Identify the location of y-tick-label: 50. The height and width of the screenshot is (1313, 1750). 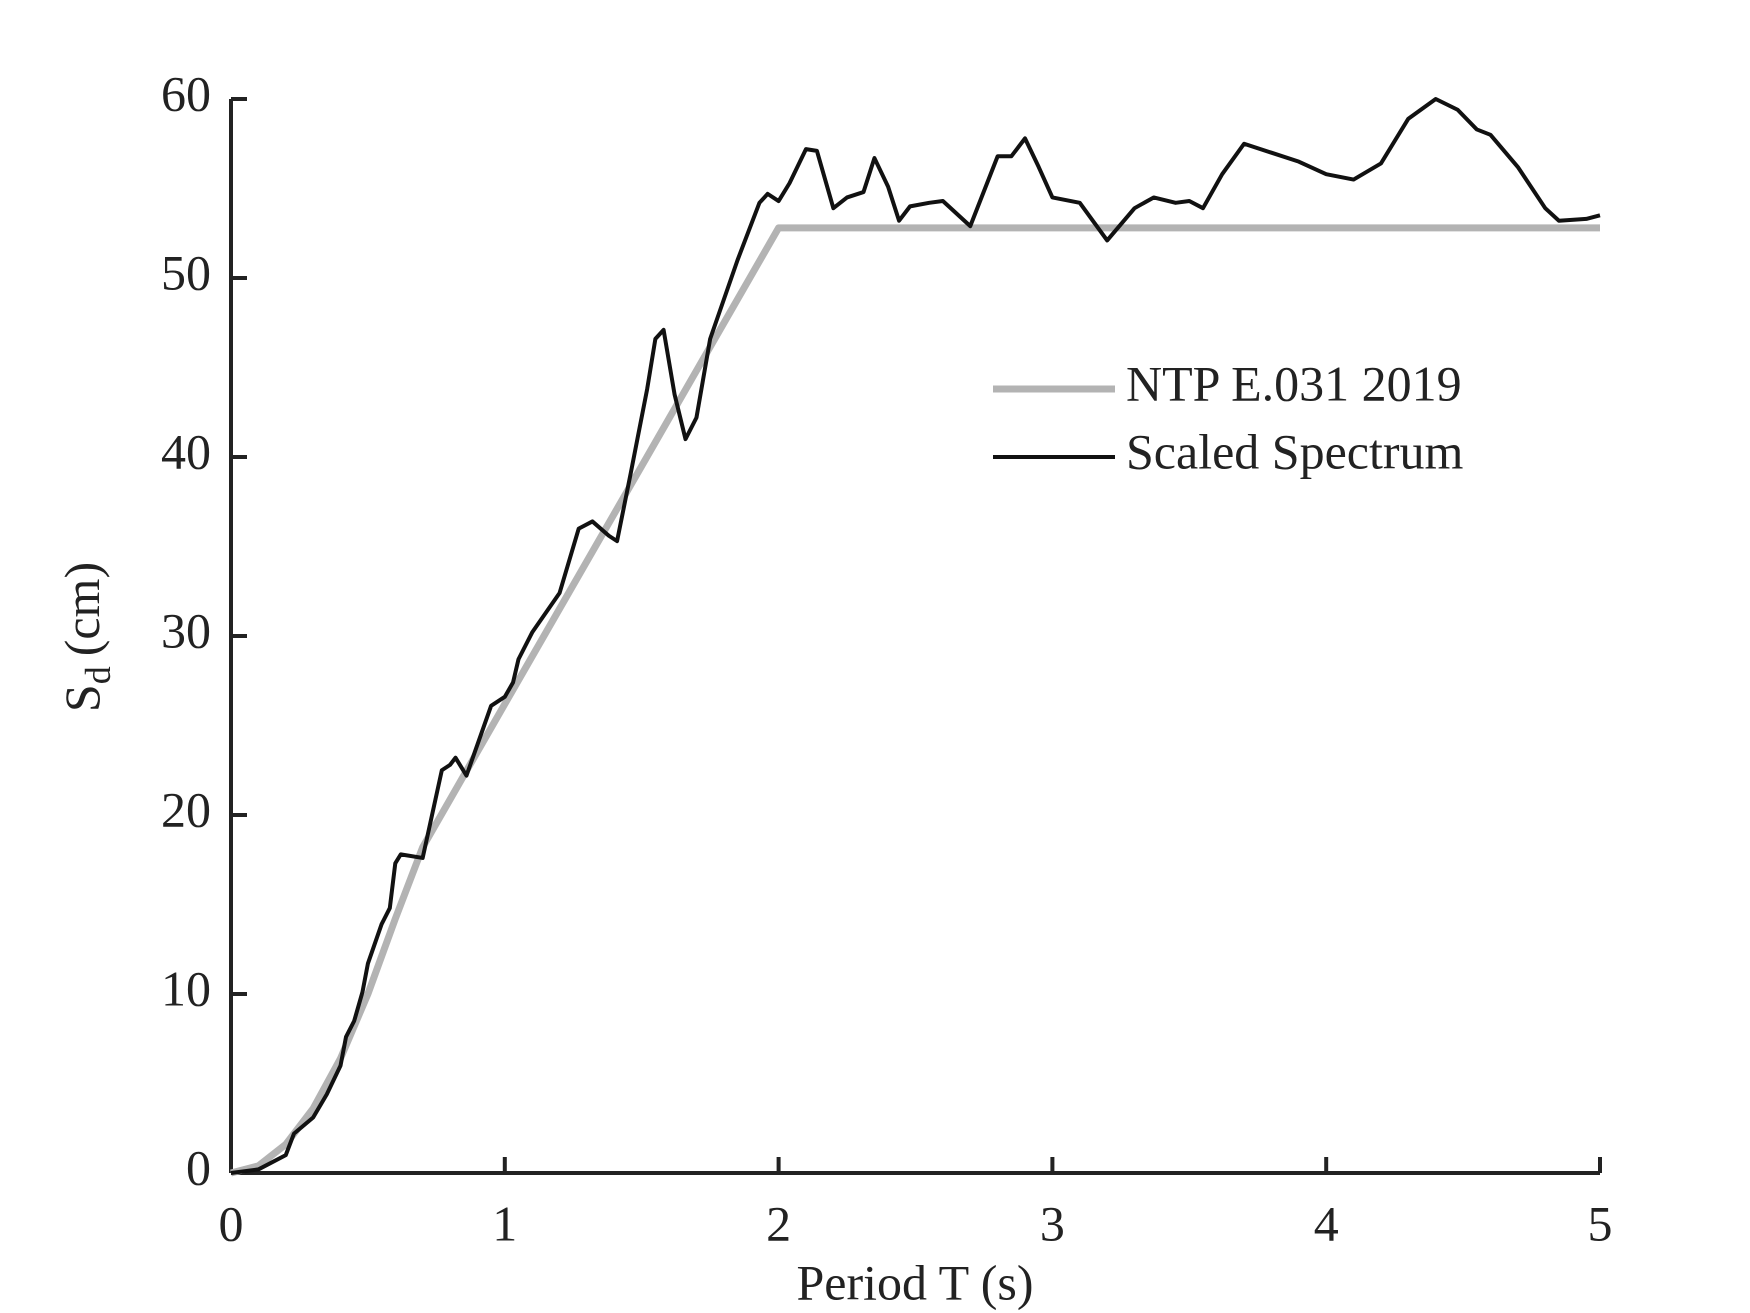
(186, 272).